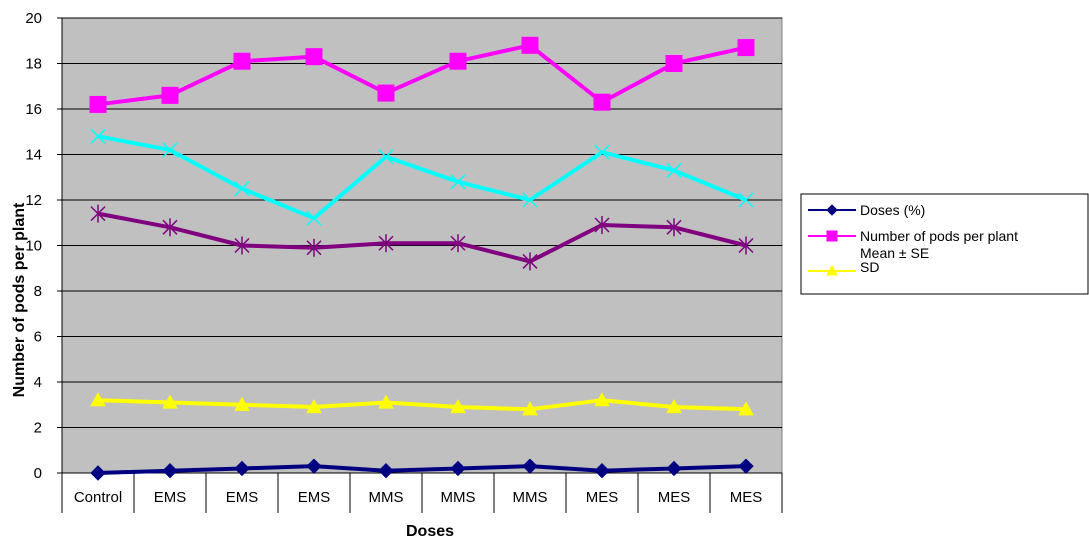 This screenshot has width=1089, height=543. I want to click on y-tick-label-8: 16, so click(33, 109).